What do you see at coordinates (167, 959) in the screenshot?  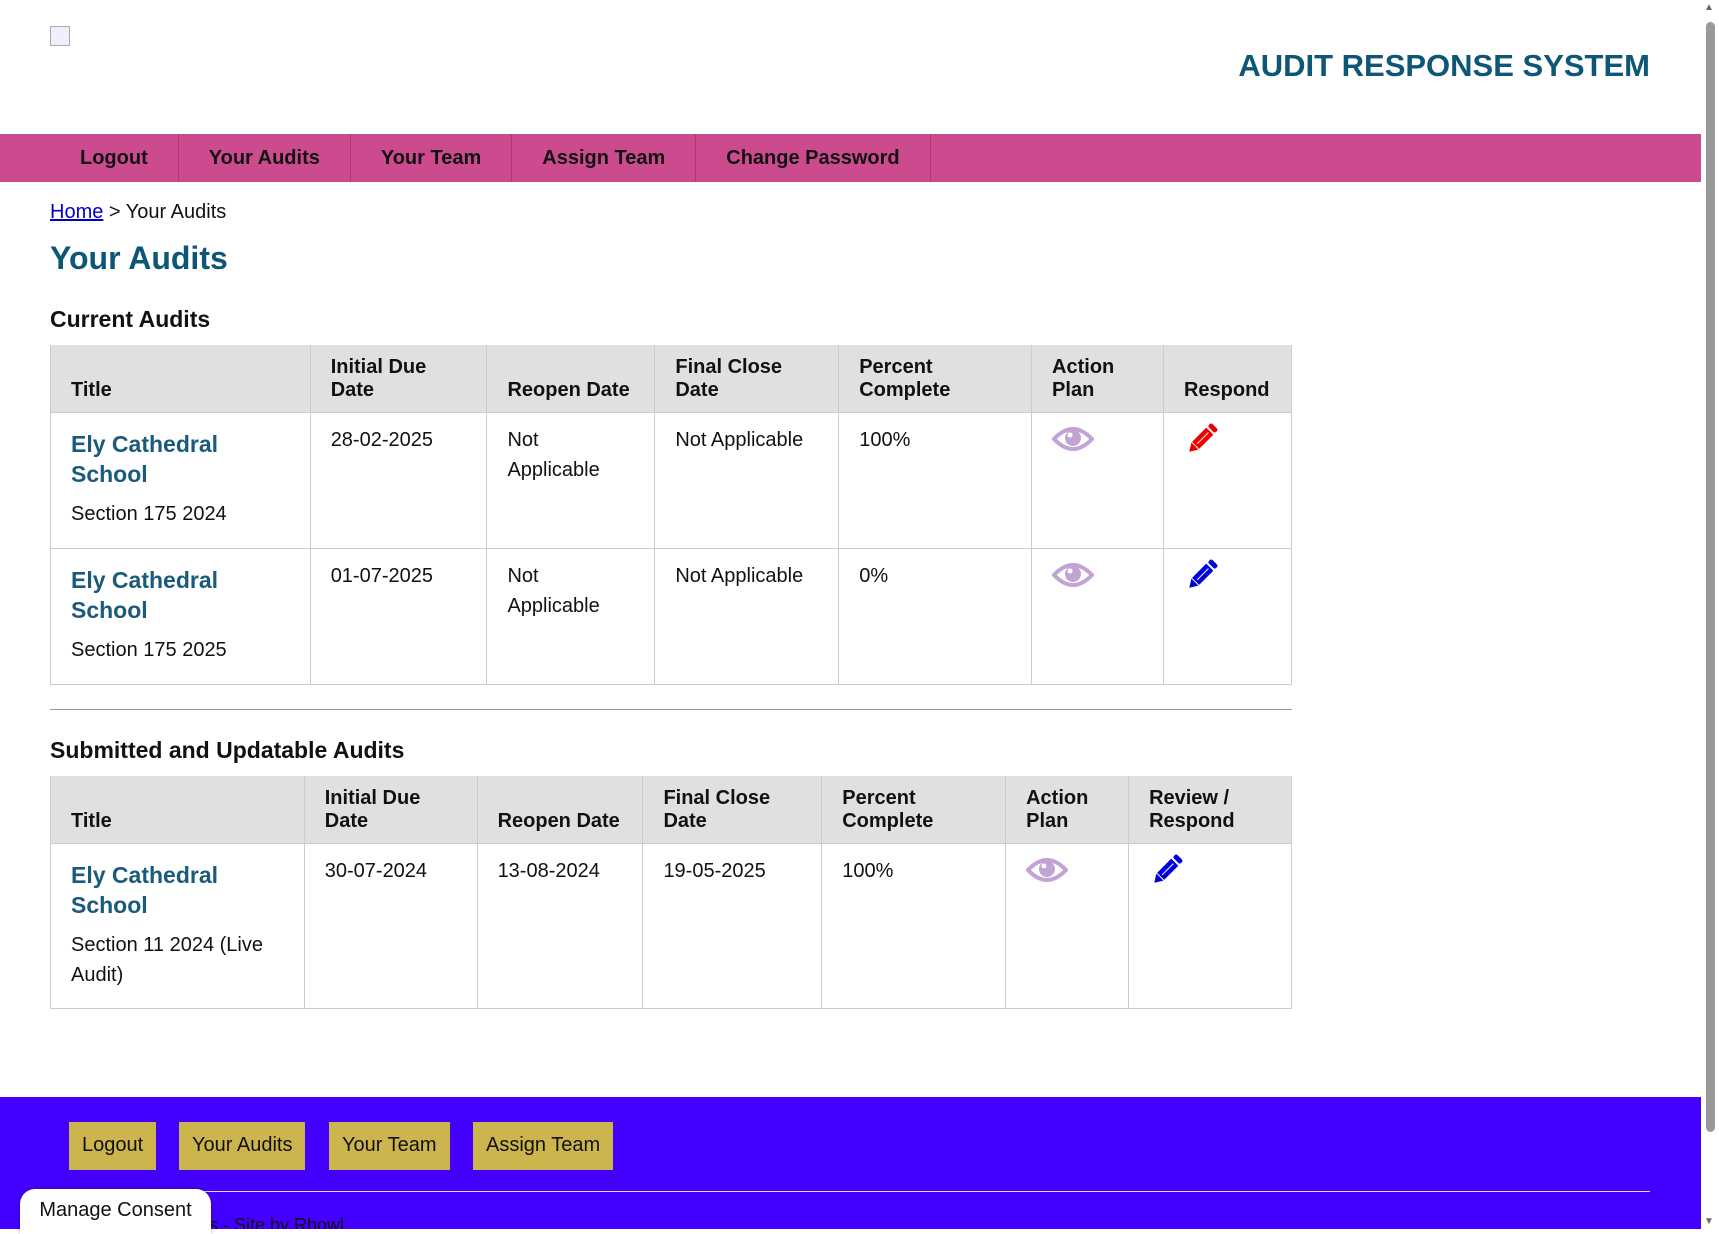 I see `audit-section: Section 11 2024 (Live Audit)` at bounding box center [167, 959].